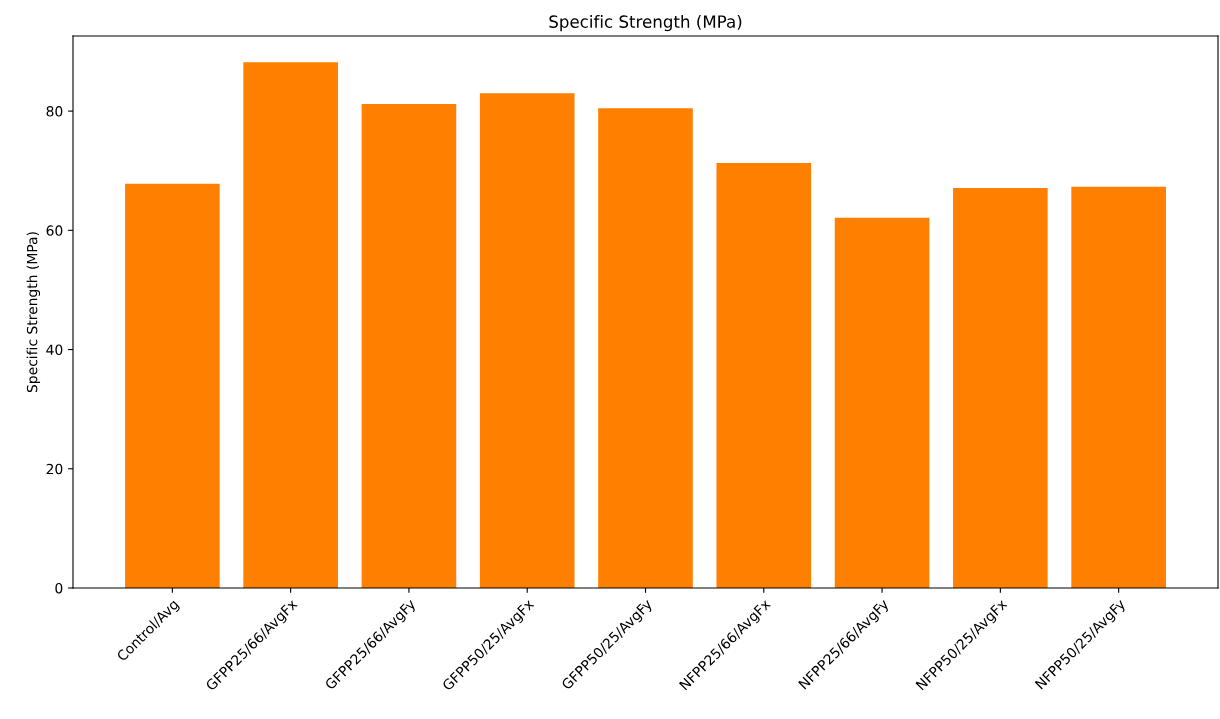 The width and height of the screenshot is (1220, 719). I want to click on y-axis-title: Specific Strength (MPa), so click(33, 312).